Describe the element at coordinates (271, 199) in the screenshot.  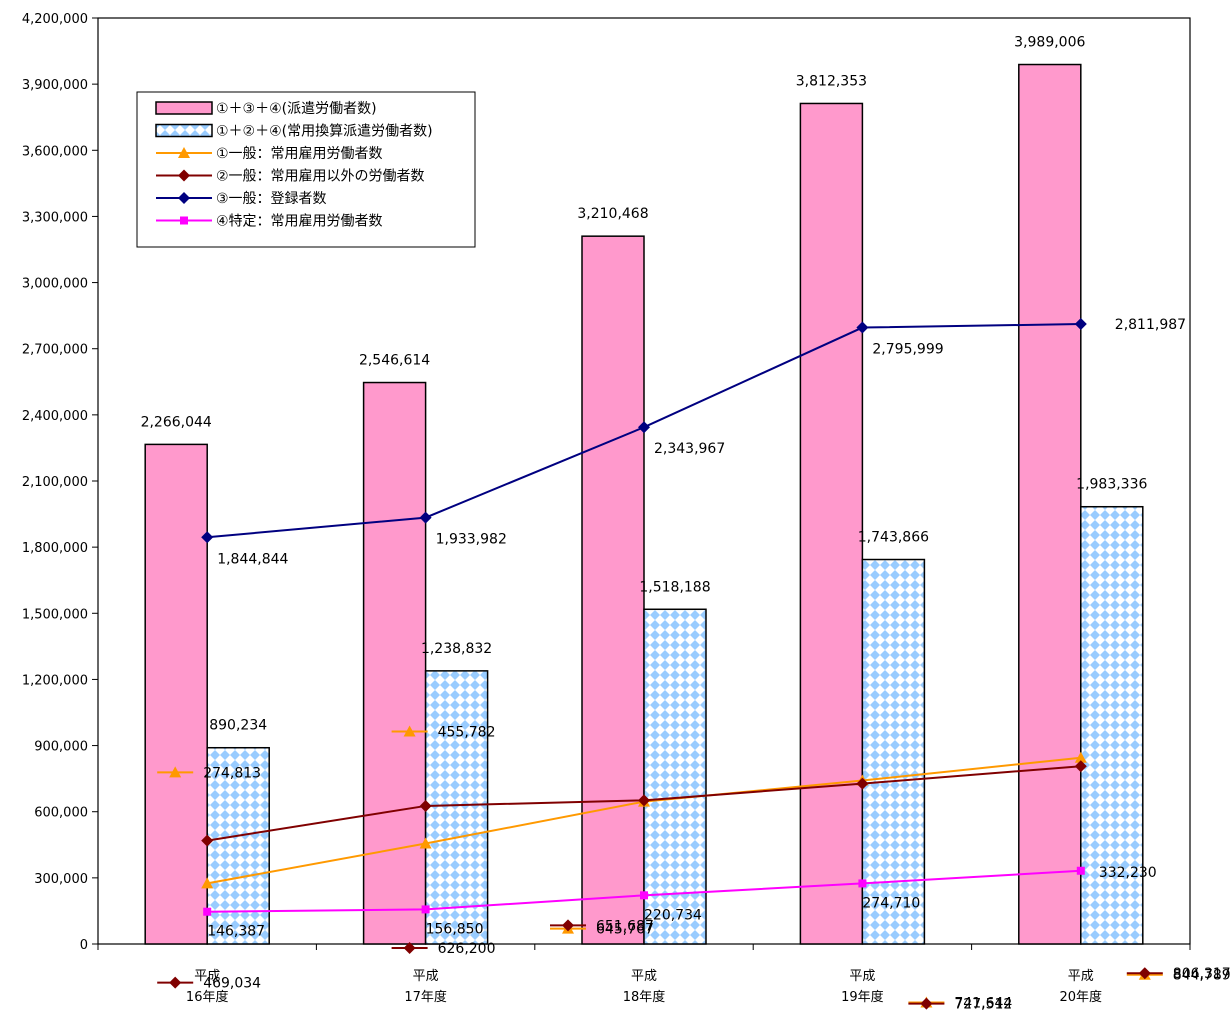
I see `legend-label: ③一般：登録者数` at that location.